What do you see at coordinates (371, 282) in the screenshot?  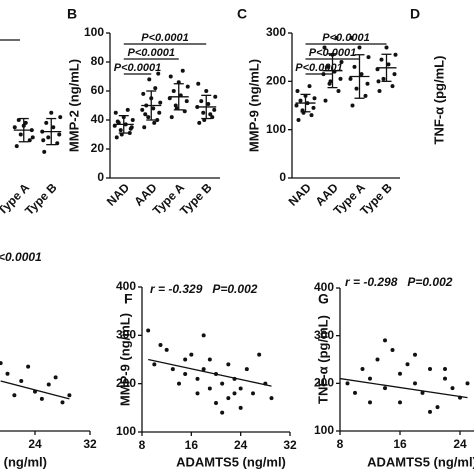 I see `annotation: r = -0.298` at bounding box center [371, 282].